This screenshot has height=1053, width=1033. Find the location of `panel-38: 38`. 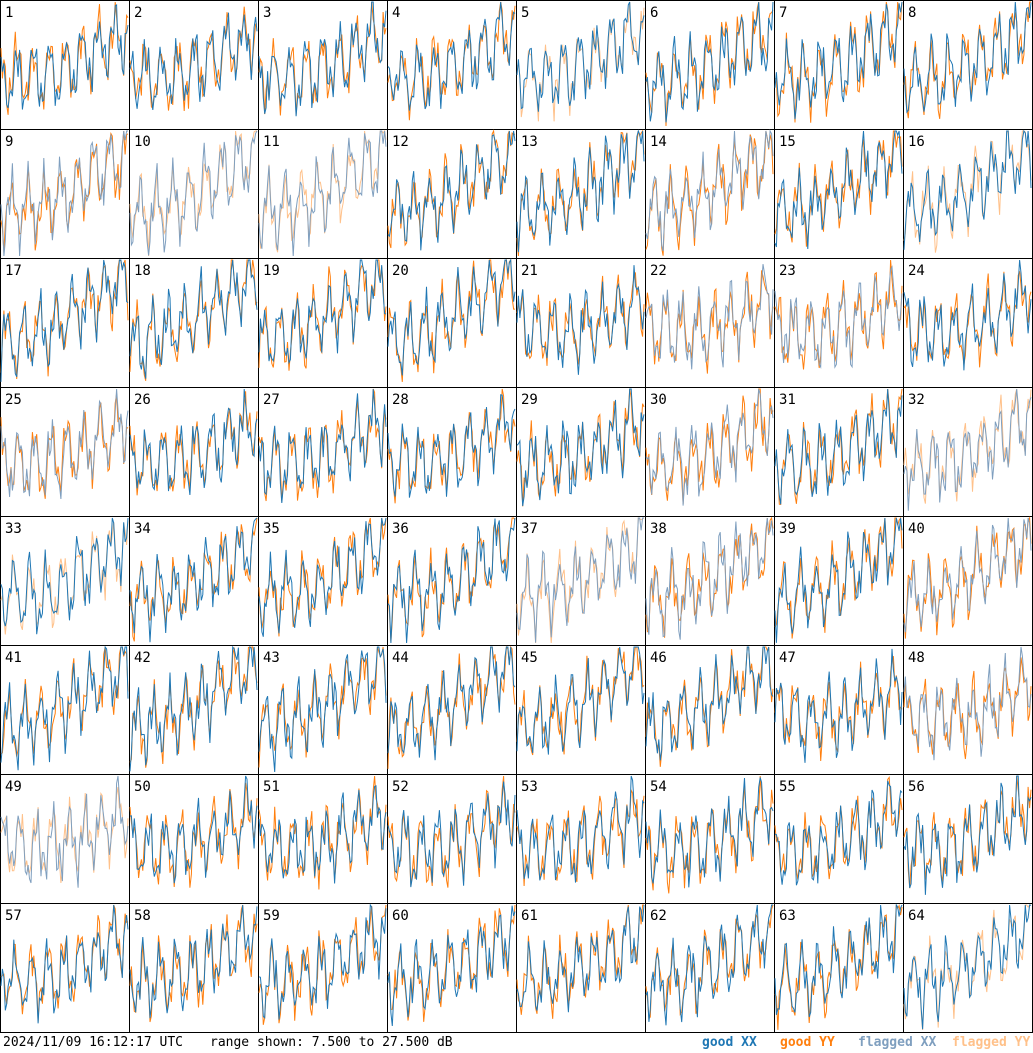

panel-38: 38 is located at coordinates (710, 581).